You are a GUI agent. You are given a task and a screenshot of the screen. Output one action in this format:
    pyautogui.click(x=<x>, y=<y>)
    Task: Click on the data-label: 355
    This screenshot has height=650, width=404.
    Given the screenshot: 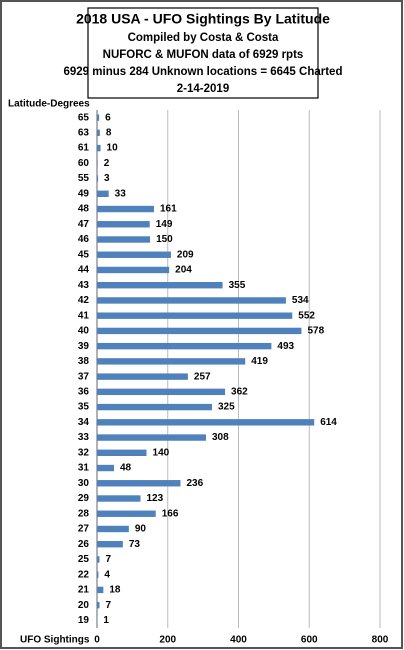 What is the action you would take?
    pyautogui.click(x=237, y=285)
    